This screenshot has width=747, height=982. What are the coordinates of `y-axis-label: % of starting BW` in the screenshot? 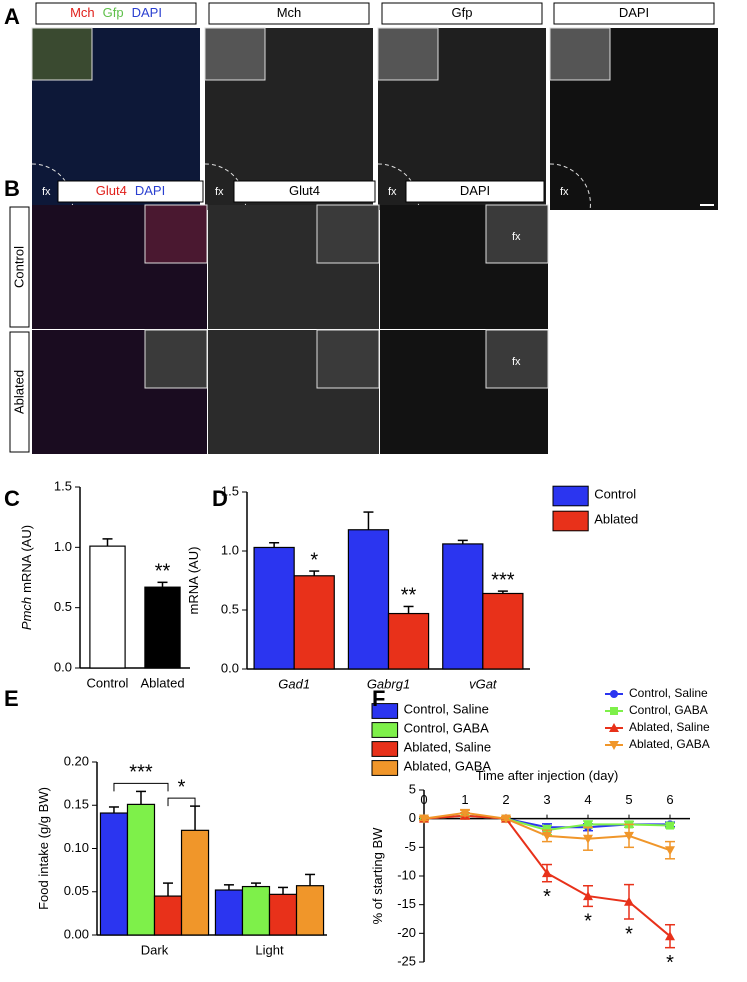 It's located at (377, 876).